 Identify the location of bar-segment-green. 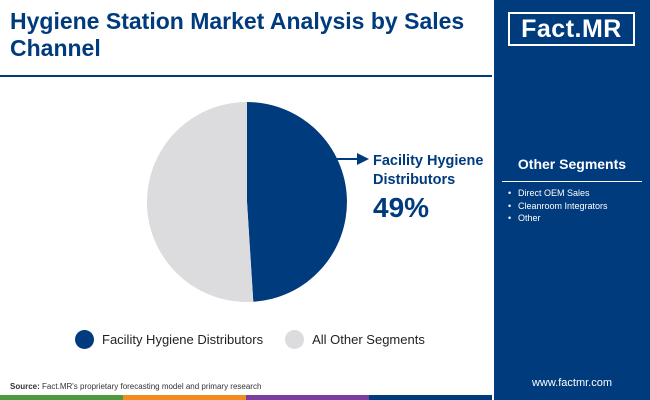
(61, 397).